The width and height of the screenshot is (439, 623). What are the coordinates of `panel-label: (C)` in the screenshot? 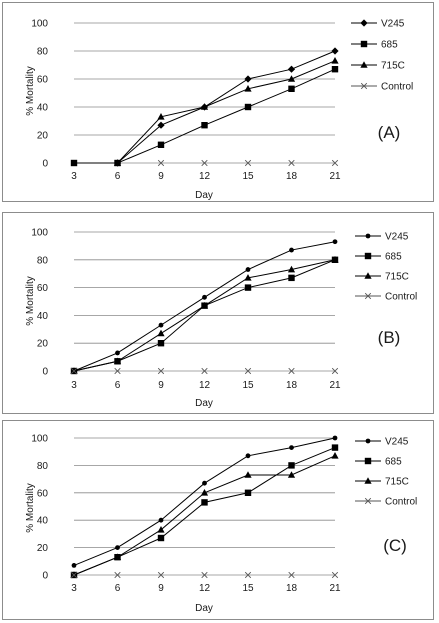 It's located at (395, 545).